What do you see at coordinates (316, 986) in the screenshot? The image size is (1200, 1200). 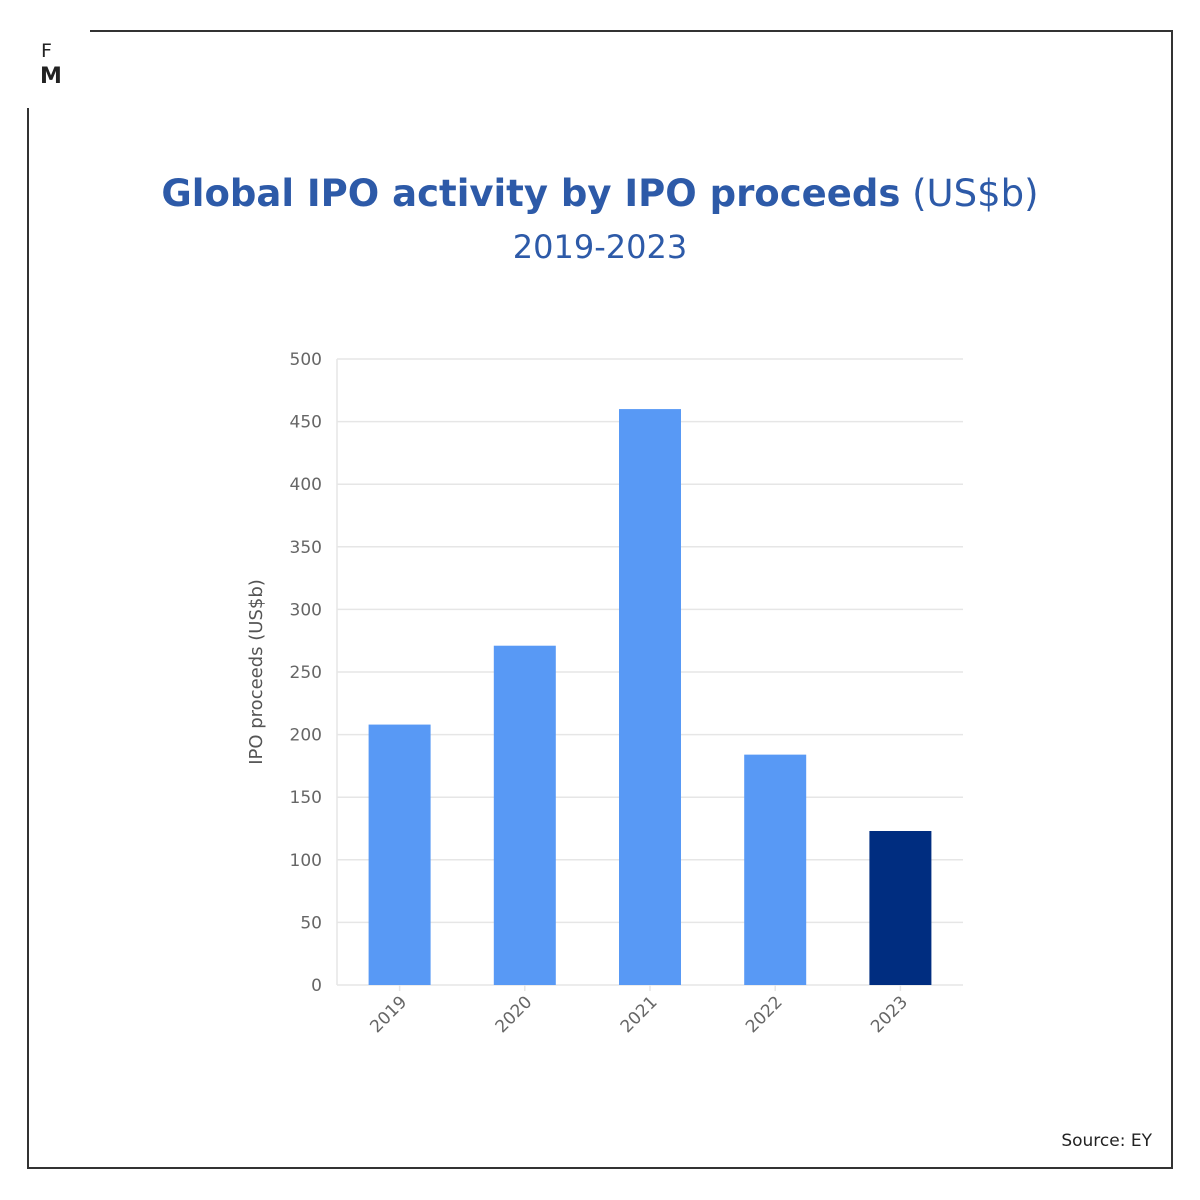 I see `y-tick-label: 0` at bounding box center [316, 986].